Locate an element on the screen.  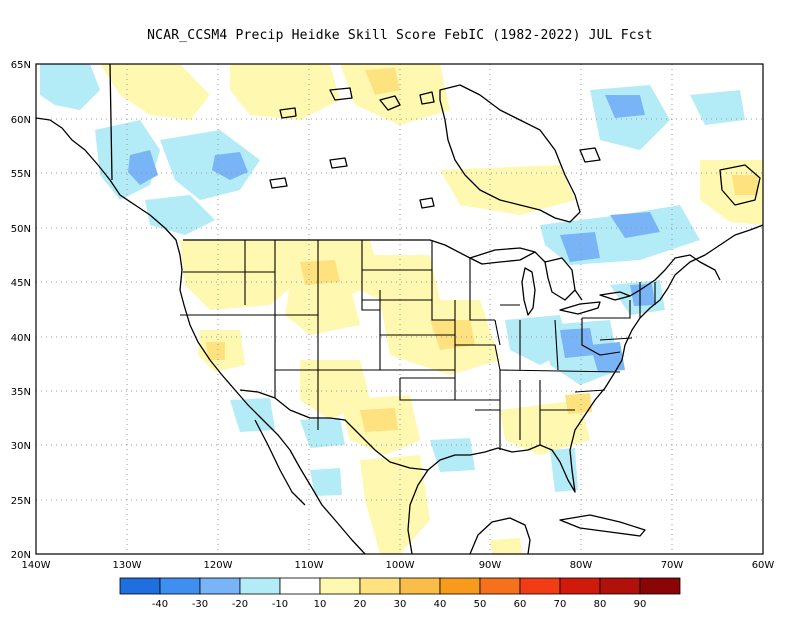
pos-patch-alaska is located at coordinates (155, 92).